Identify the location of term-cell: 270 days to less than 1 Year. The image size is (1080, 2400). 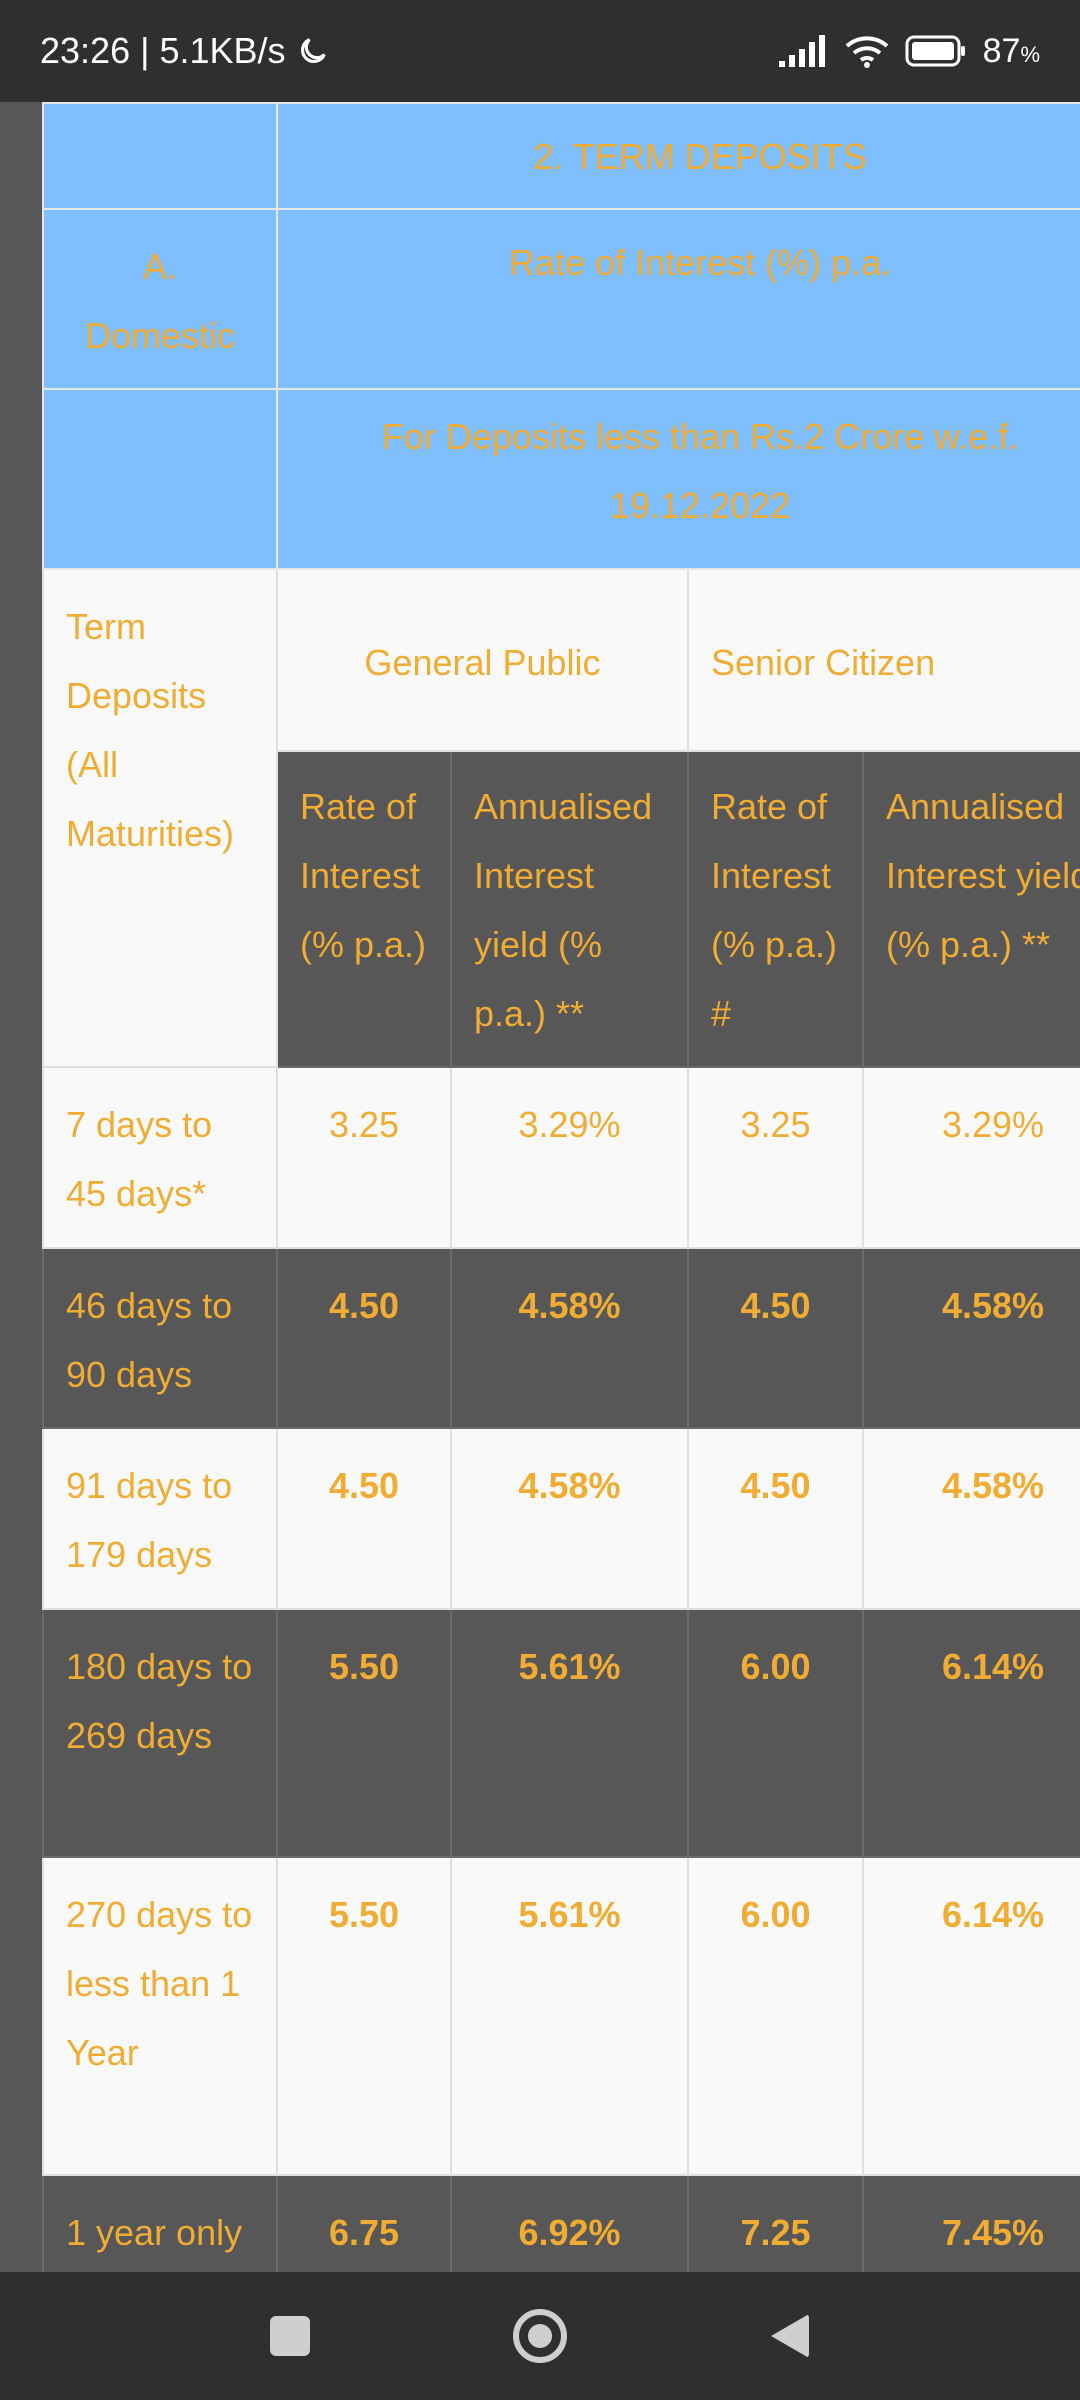
(160, 2016).